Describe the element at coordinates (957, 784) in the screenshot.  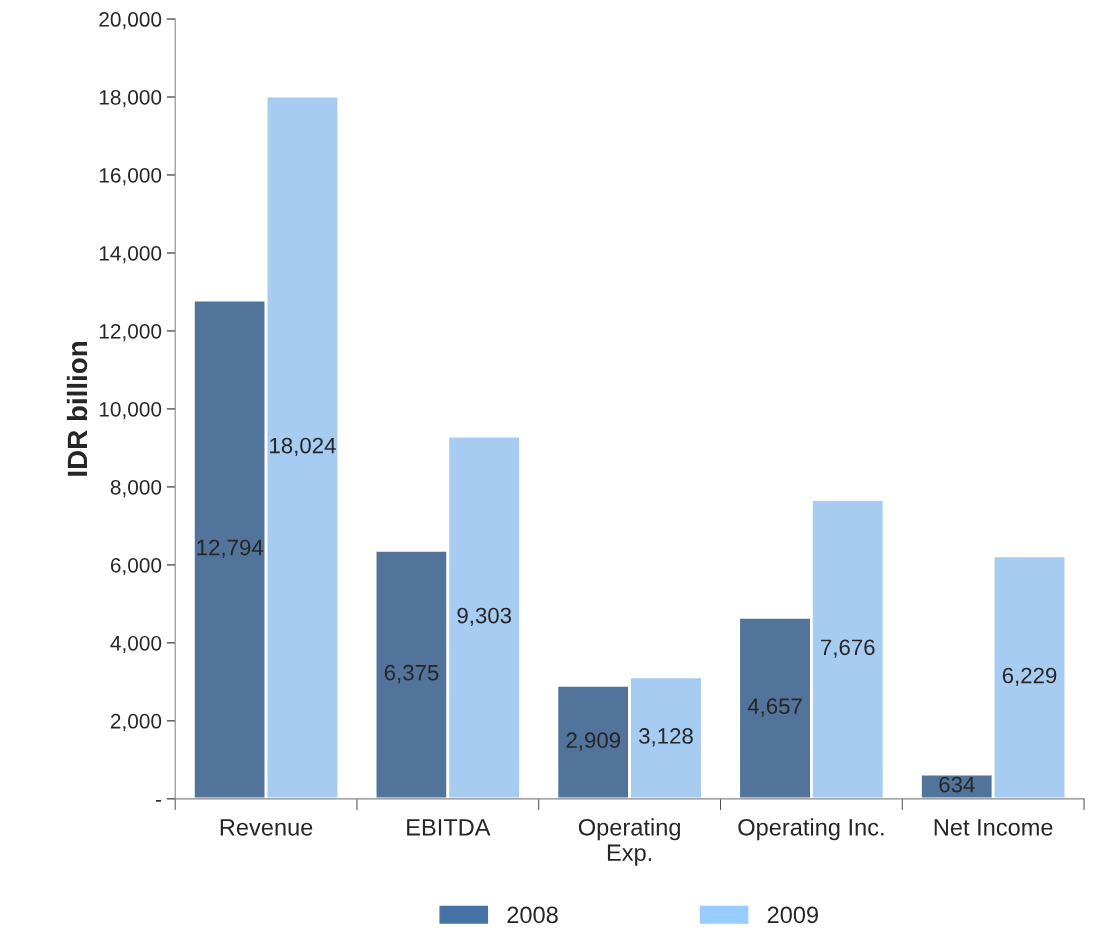
I see `data-label: 634` at that location.